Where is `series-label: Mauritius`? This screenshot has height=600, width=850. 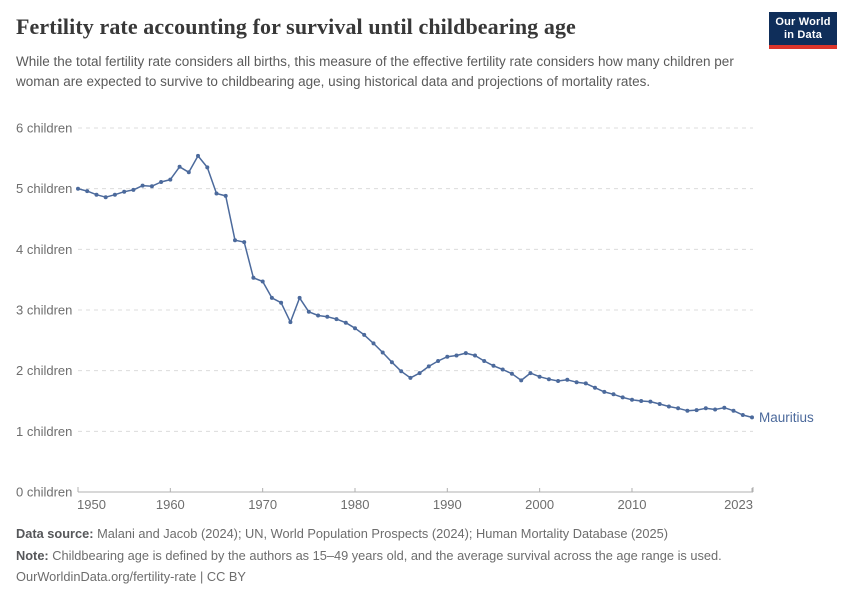 series-label: Mauritius is located at coordinates (786, 417).